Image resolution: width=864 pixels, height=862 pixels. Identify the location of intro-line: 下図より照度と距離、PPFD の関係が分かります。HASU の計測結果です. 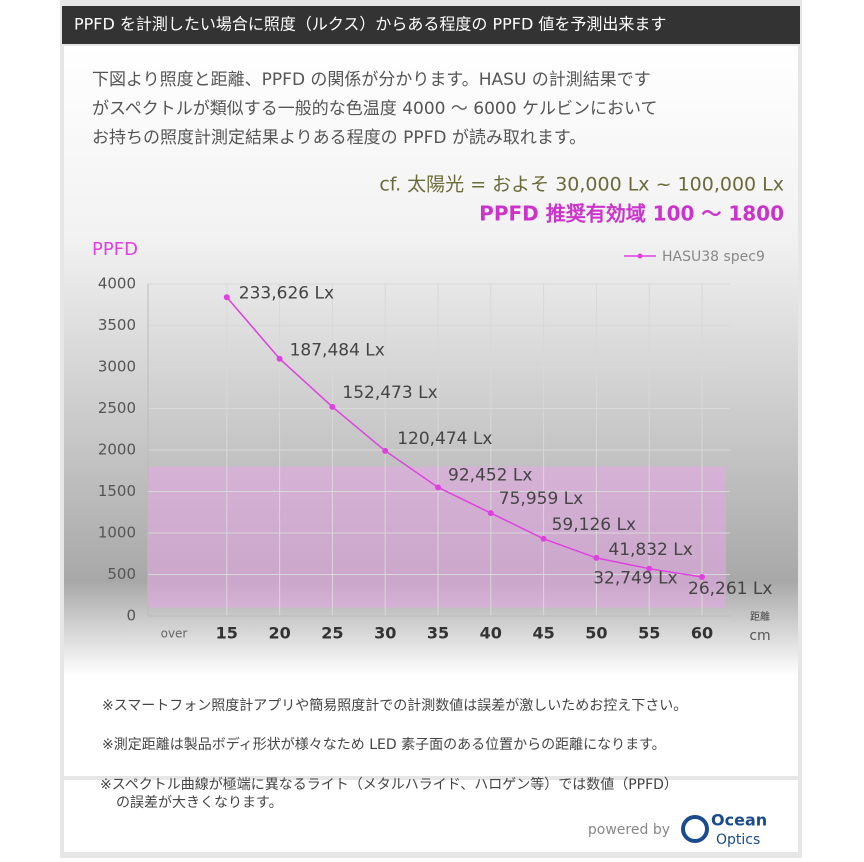
(371, 80).